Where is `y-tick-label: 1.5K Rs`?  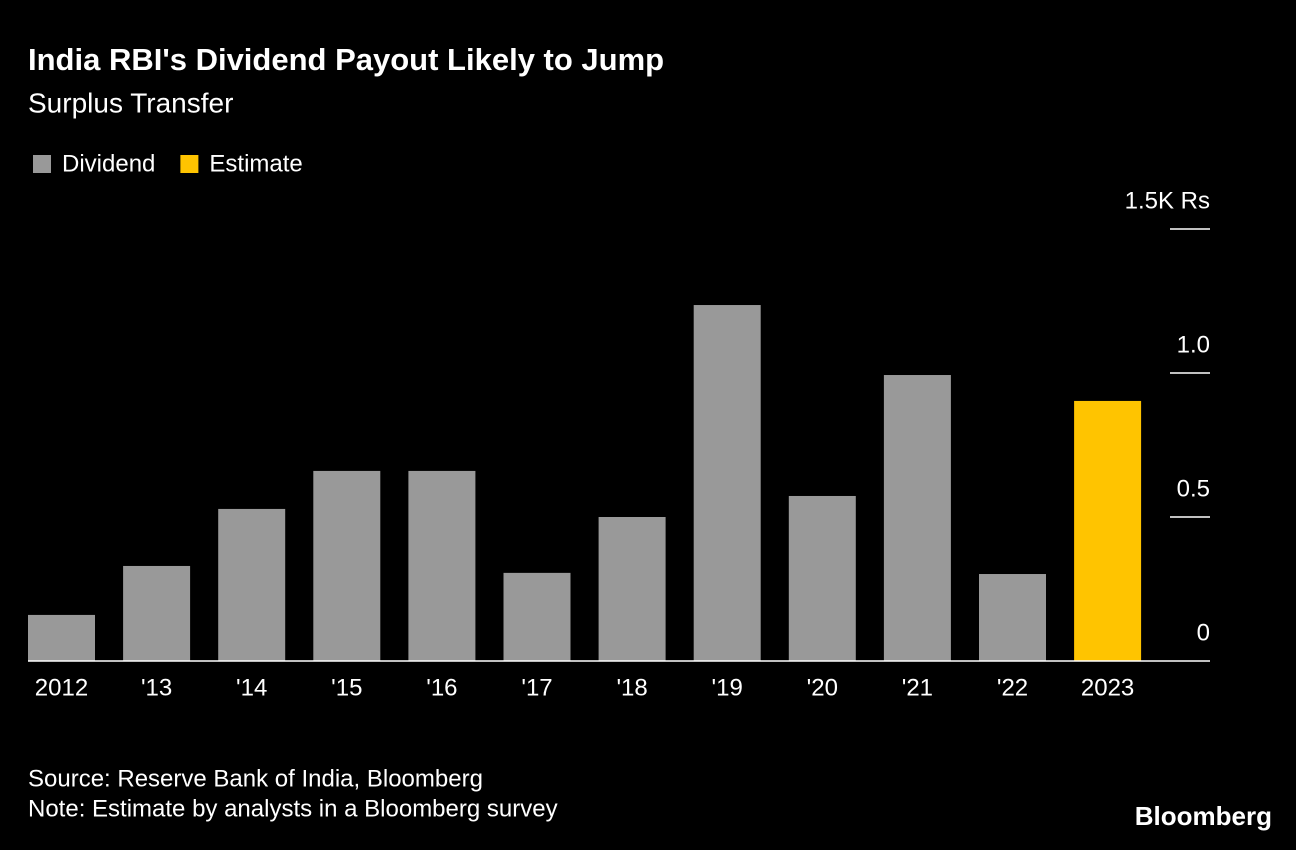
y-tick-label: 1.5K Rs is located at coordinates (1167, 200).